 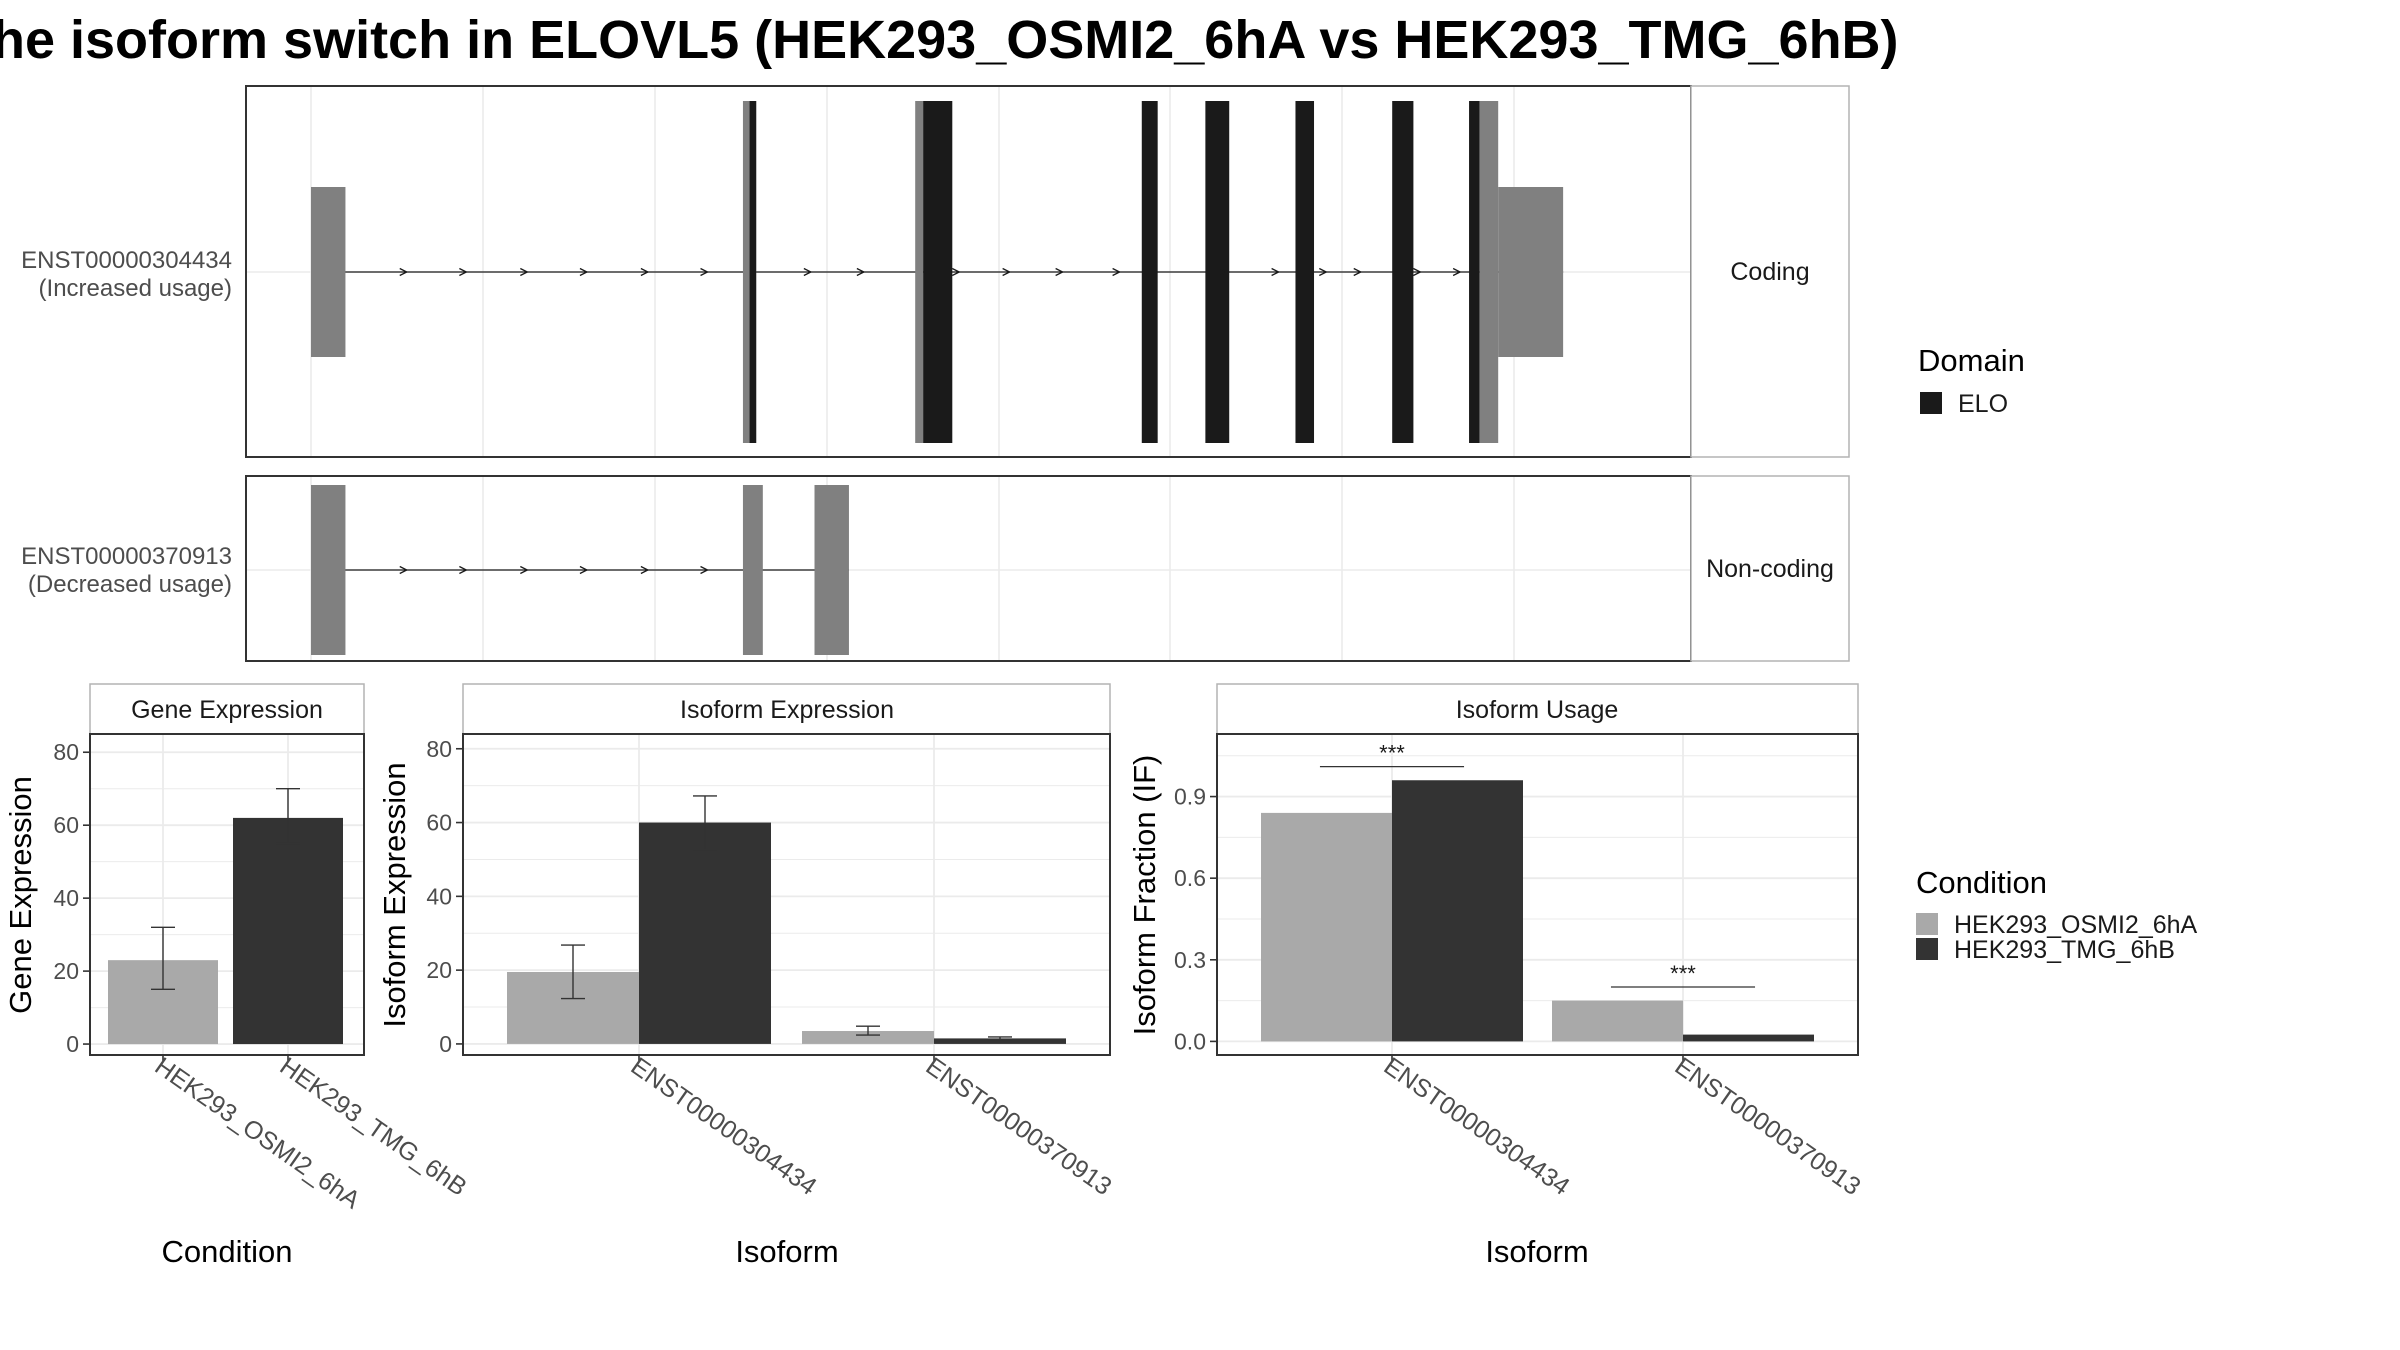 I want to click on y-axis-label: Gene Expression, so click(x=20, y=895).